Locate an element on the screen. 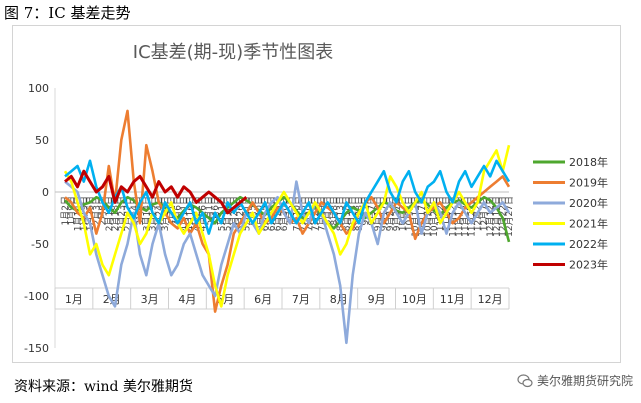 The width and height of the screenshot is (641, 403). date-tick-label: 11月22日 is located at coordinates (465, 216).